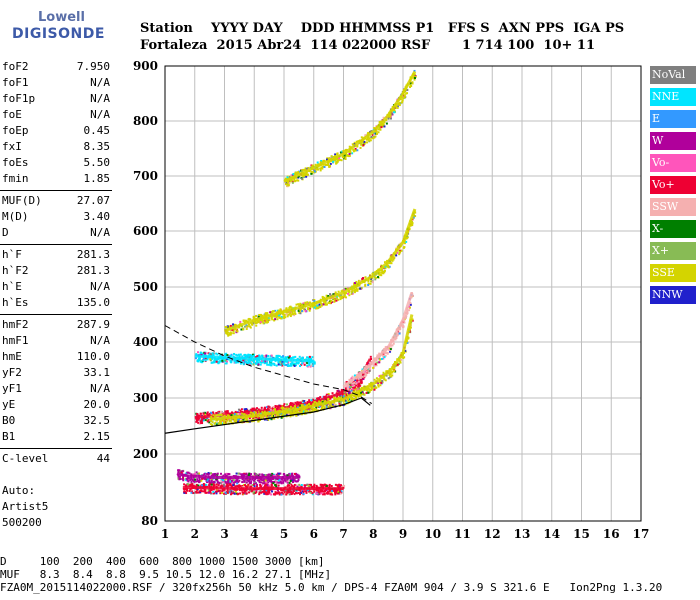 This screenshot has height=600, width=700. What do you see at coordinates (56, 244) in the screenshot?
I see `param-separator` at bounding box center [56, 244].